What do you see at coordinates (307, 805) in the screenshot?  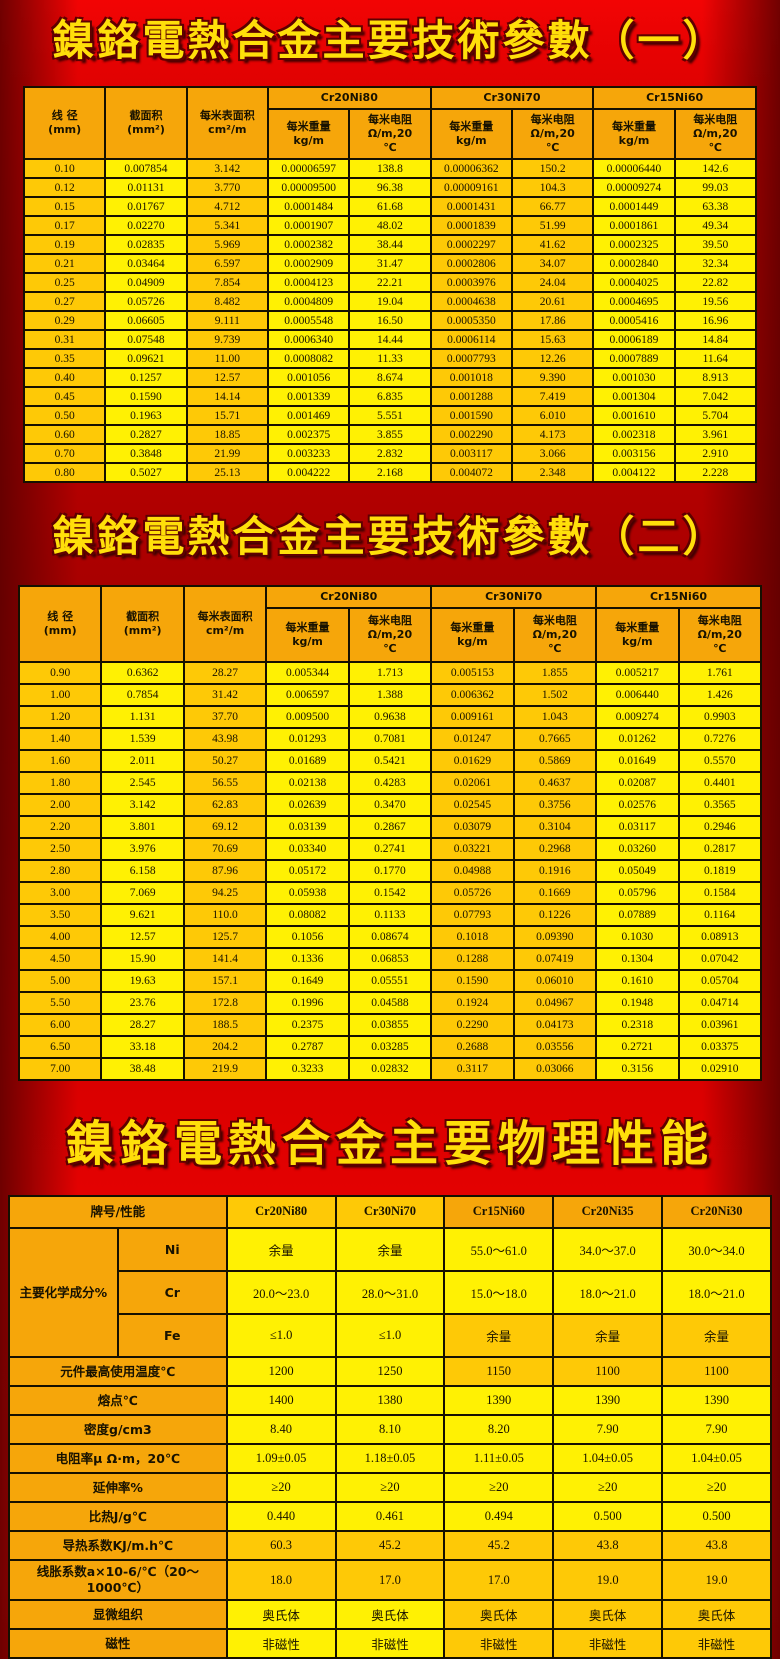 I see `data-cell: 0.02639` at bounding box center [307, 805].